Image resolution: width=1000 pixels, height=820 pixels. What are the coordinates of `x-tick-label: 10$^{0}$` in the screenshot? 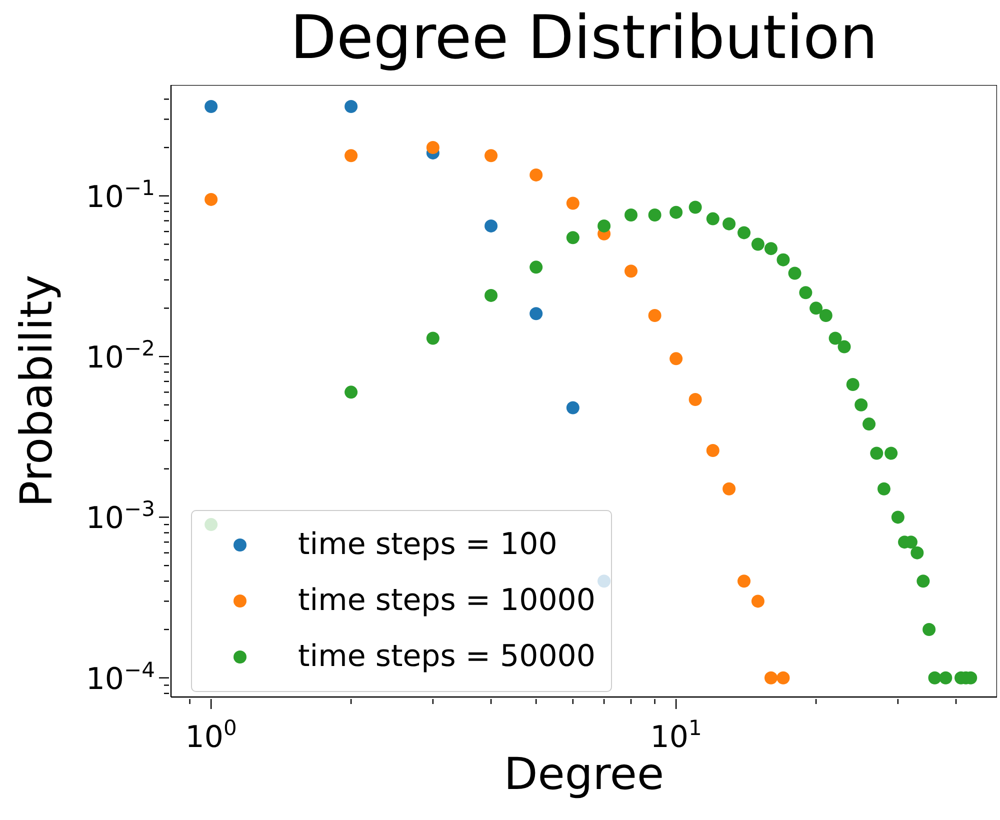 It's located at (211, 735).